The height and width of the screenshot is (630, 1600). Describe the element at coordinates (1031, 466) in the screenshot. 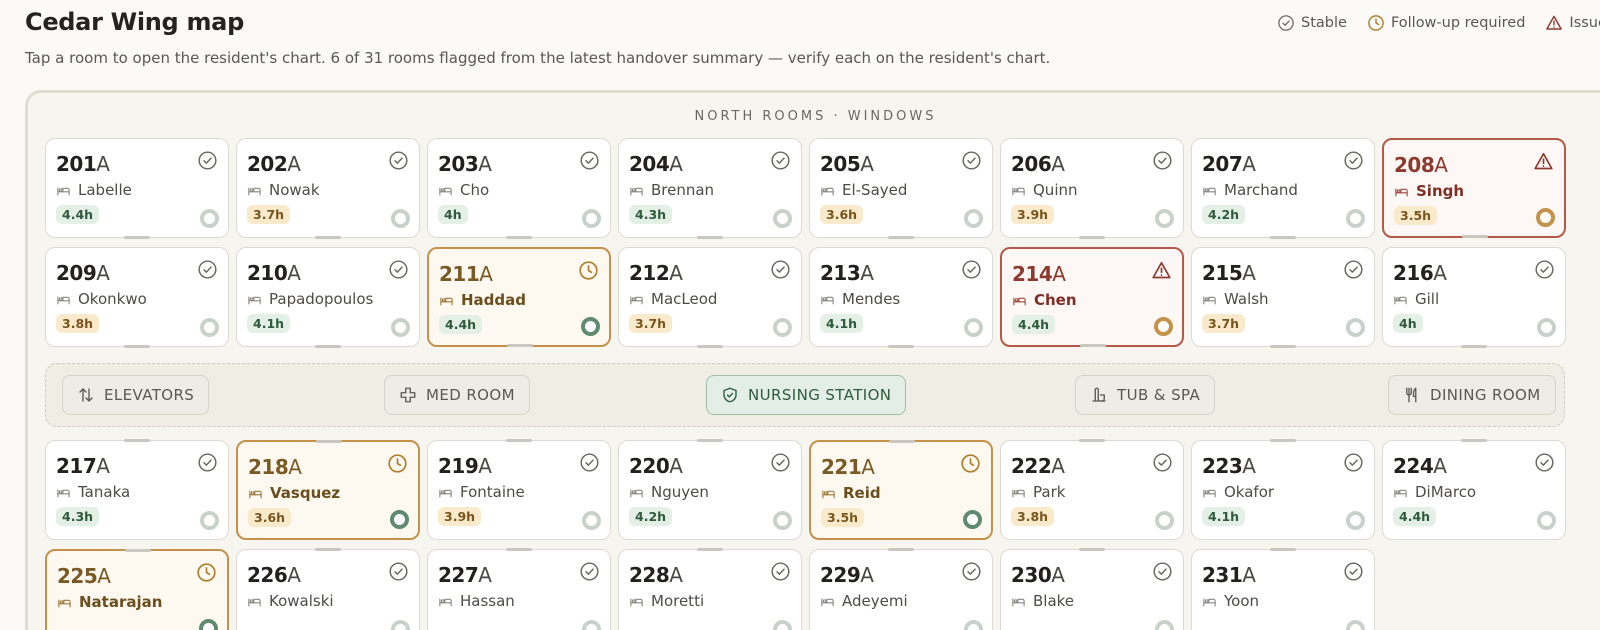

I see `room-number-digits: 222` at that location.